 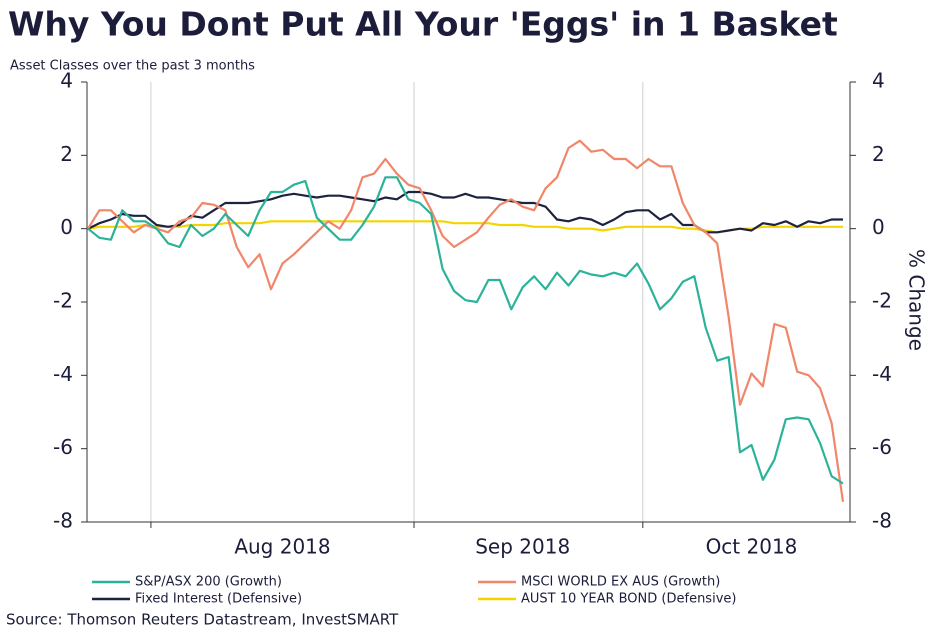 What do you see at coordinates (66, 227) in the screenshot?
I see `y-tick-label: 0` at bounding box center [66, 227].